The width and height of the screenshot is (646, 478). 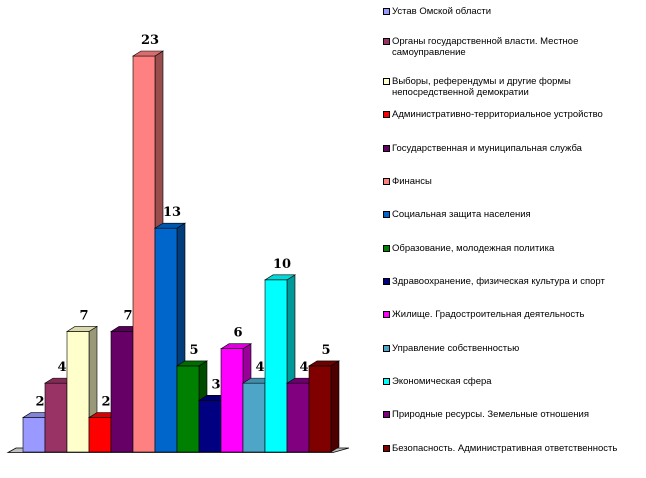 What do you see at coordinates (442, 381) in the screenshot?
I see `legend-label-12: Экономическая сфера` at bounding box center [442, 381].